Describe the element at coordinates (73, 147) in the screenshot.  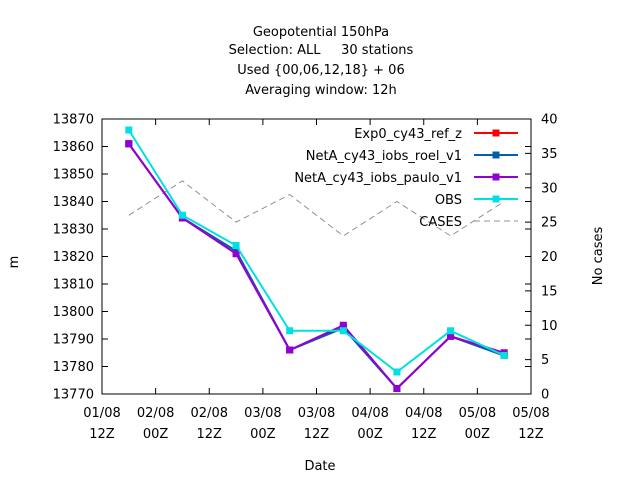
I see `y-tick-label: 13860` at that location.